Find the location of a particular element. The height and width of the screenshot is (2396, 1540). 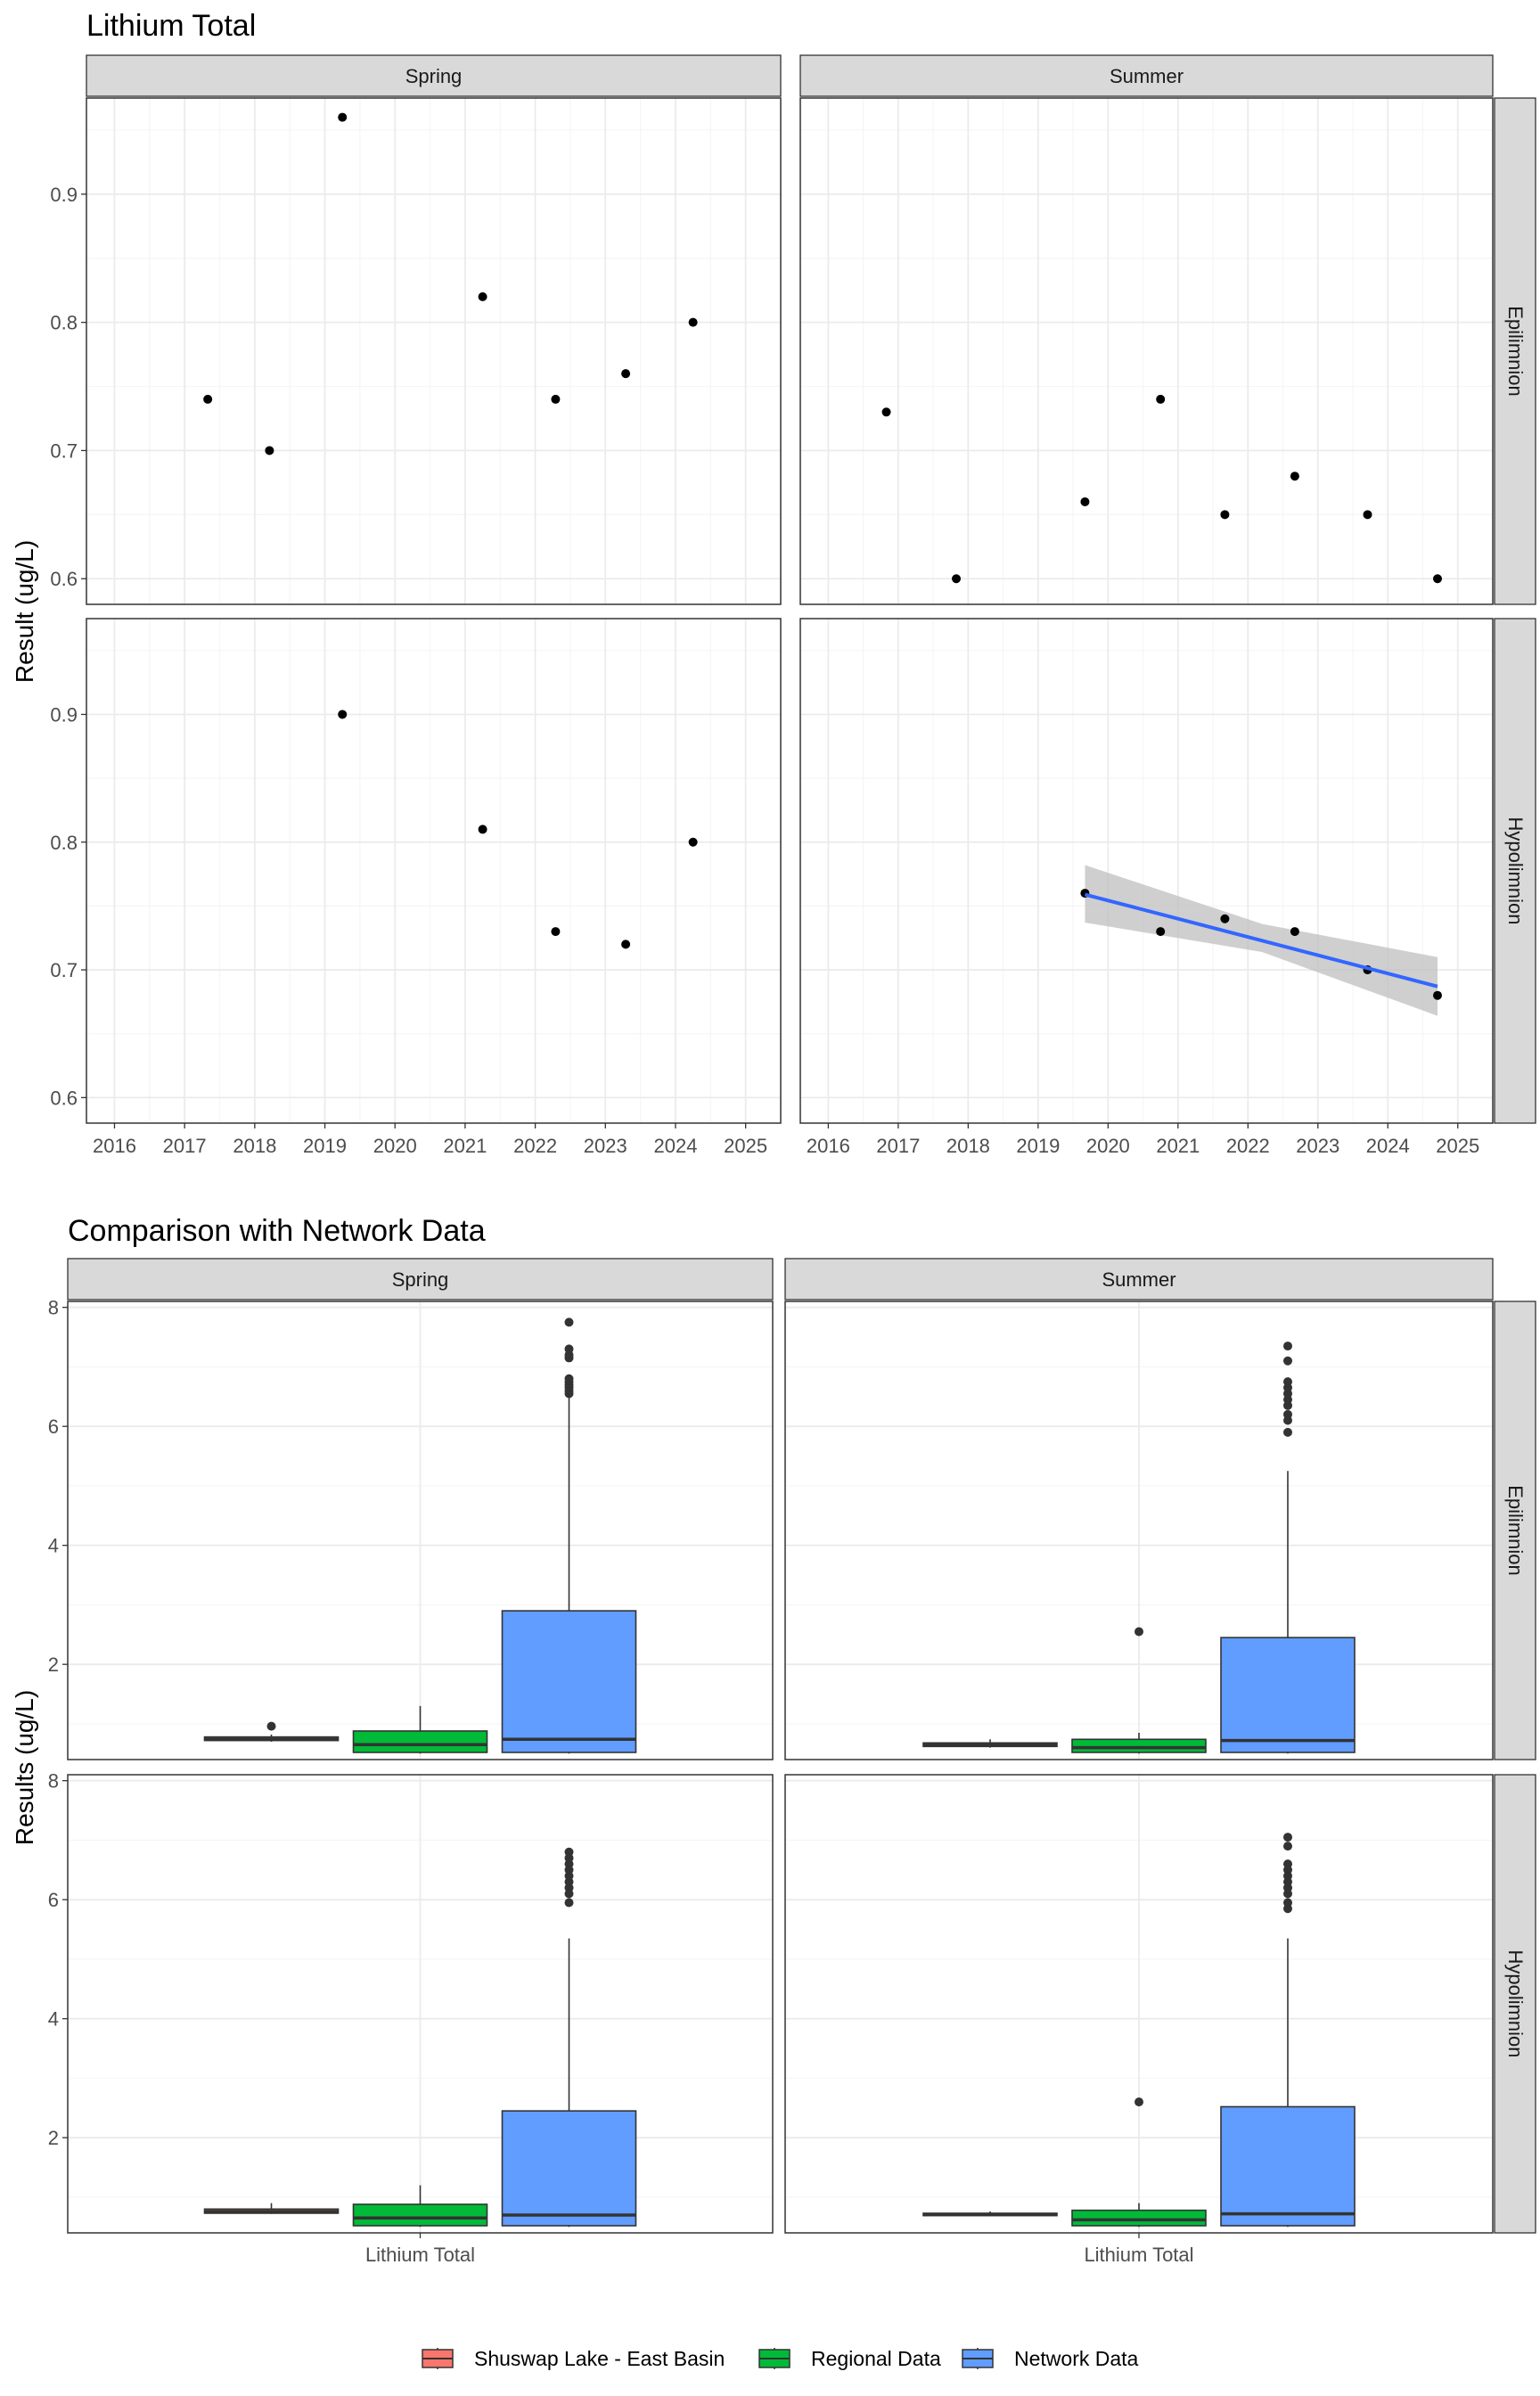

x-tick-label: 2025 is located at coordinates (745, 1146).